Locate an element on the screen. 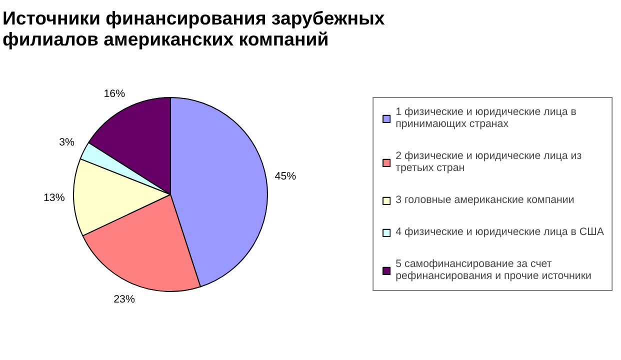 This screenshot has height=360, width=621. legend-label: 1 физические и юридические лица в принимающих странах is located at coordinates (486, 118).